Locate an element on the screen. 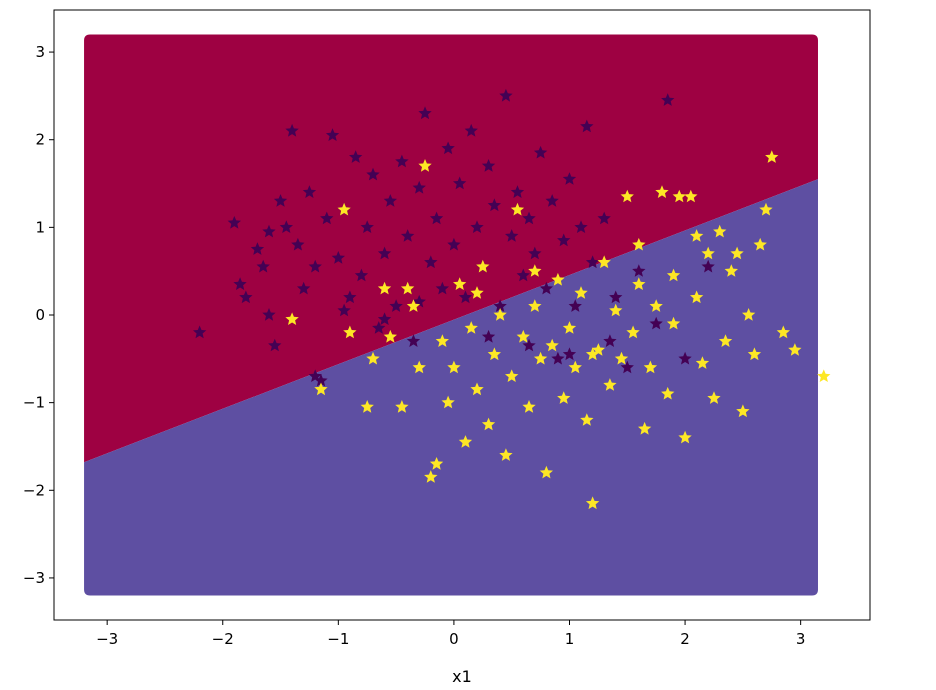 The image size is (936, 690). x-tick-label: −2 is located at coordinates (223, 639).